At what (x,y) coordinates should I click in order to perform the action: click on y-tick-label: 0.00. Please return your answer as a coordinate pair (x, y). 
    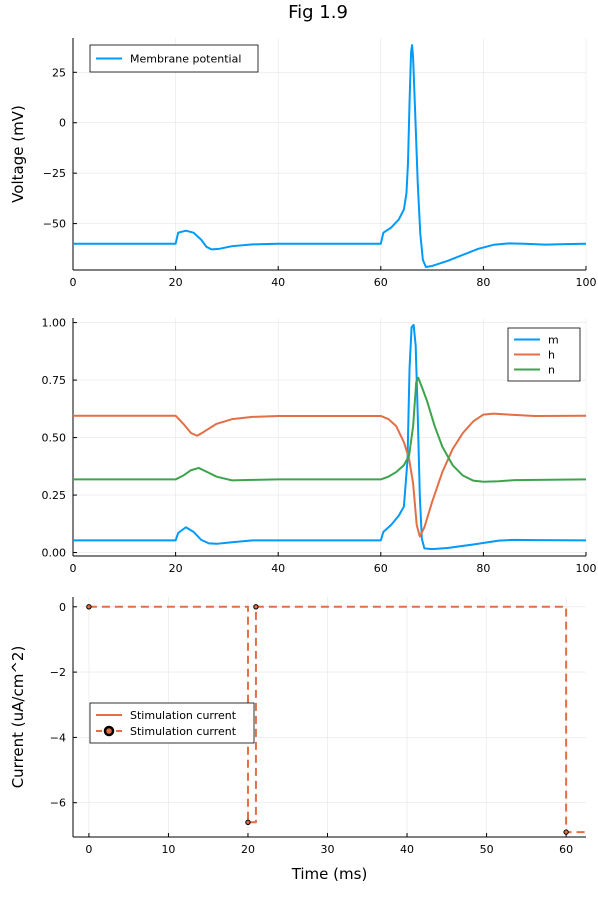
    Looking at the image, I should click on (54, 553).